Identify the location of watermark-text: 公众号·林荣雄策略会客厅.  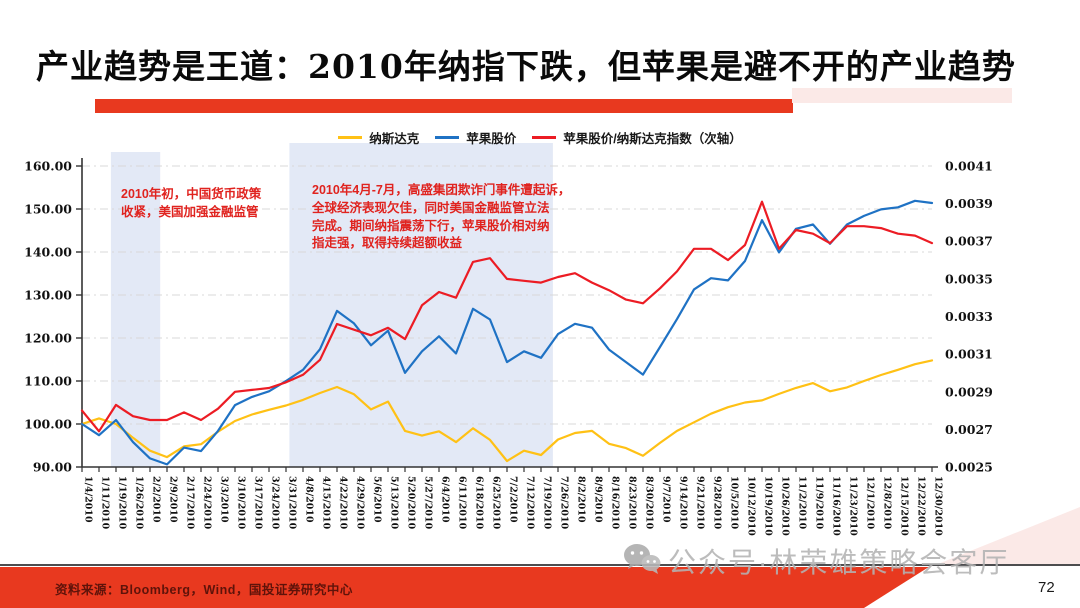
(839, 562).